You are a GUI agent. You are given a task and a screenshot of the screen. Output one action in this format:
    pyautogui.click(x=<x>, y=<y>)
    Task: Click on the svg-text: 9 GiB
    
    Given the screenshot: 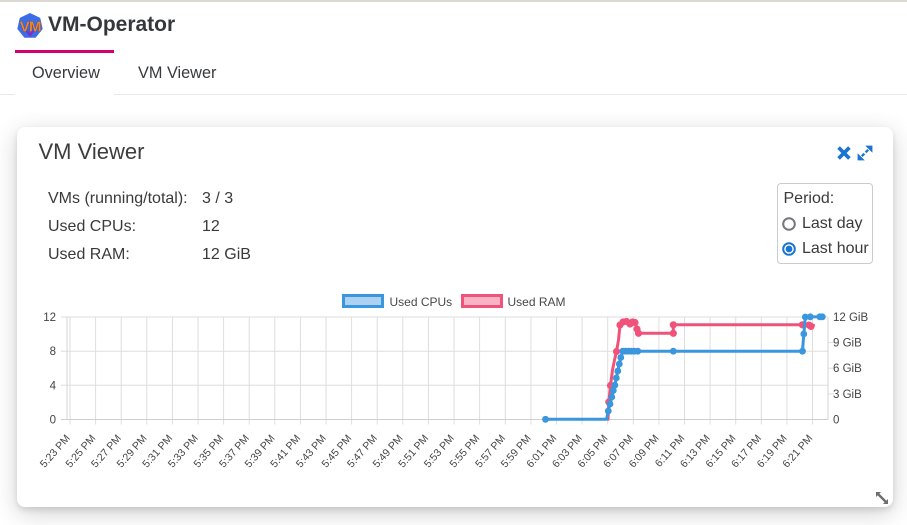 What is the action you would take?
    pyautogui.click(x=847, y=344)
    